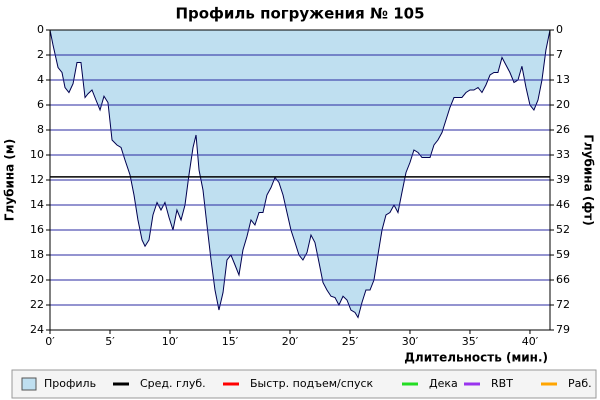  What do you see at coordinates (37, 179) in the screenshot?
I see `y-tick-label: 12` at bounding box center [37, 179].